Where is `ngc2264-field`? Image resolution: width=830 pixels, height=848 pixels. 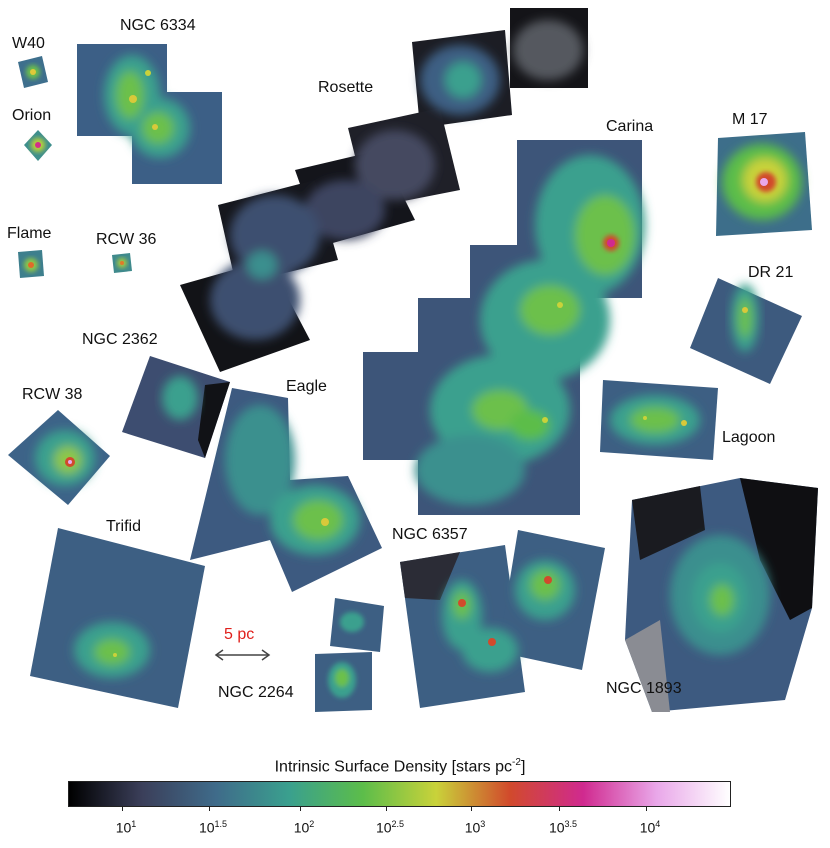
ngc2264-field is located at coordinates (349, 655).